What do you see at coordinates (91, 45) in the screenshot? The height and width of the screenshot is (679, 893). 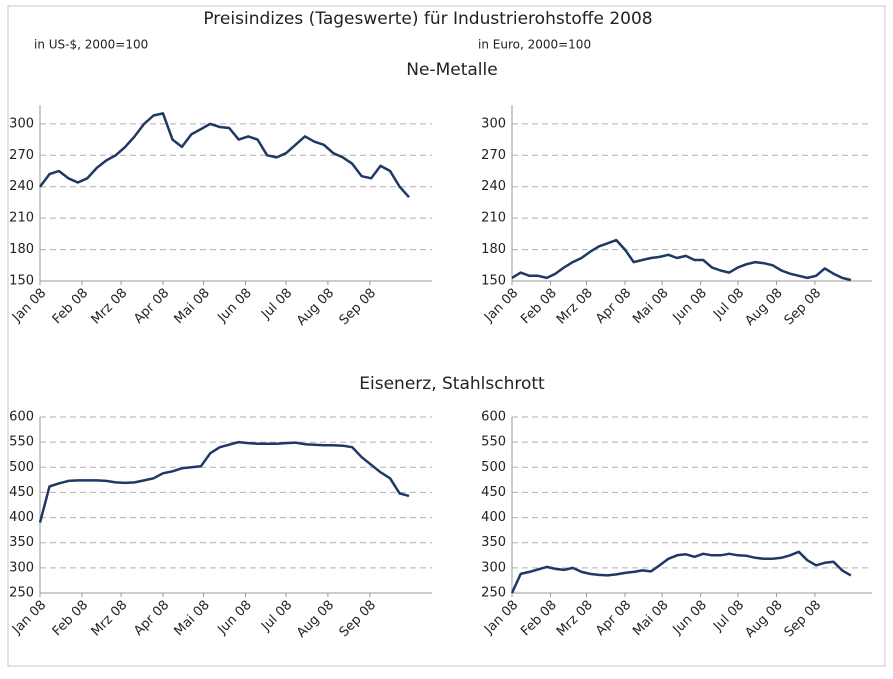 I see `subtitle: in US-$, 2000=100` at bounding box center [91, 45].